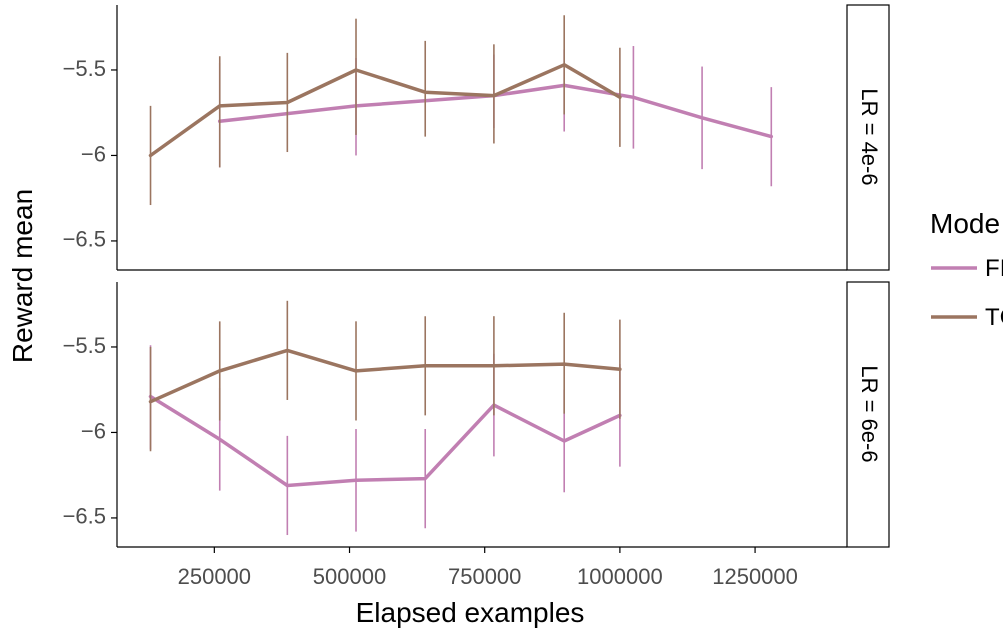 The width and height of the screenshot is (1003, 636). What do you see at coordinates (214, 576) in the screenshot?
I see `x-tick-label: 250000` at bounding box center [214, 576].